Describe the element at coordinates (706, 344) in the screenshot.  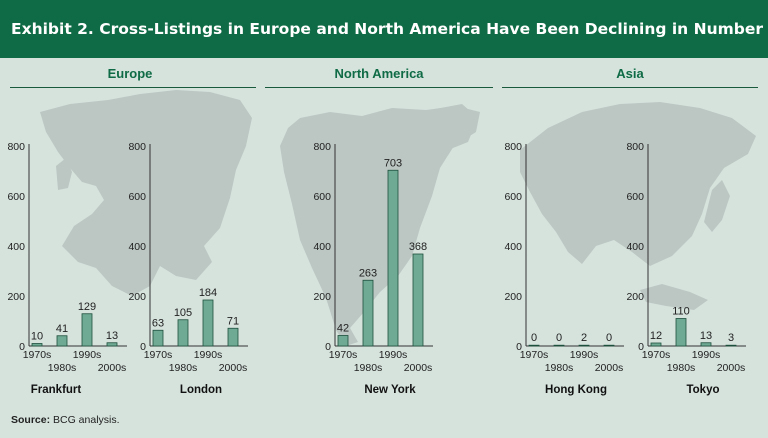
I see `tokyo-bar-1990s` at that location.